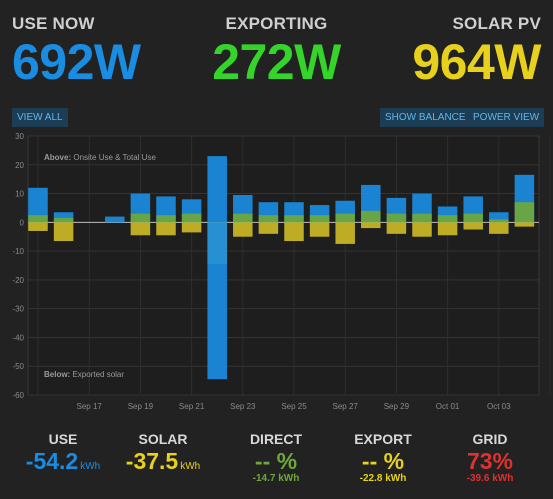 Image resolution: width=553 pixels, height=499 pixels. I want to click on summary-label: GRID, so click(490, 439).